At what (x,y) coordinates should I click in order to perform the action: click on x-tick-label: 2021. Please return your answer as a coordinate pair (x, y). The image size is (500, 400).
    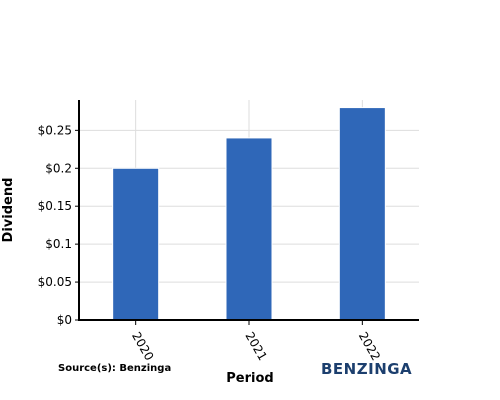
    Looking at the image, I should click on (255, 346).